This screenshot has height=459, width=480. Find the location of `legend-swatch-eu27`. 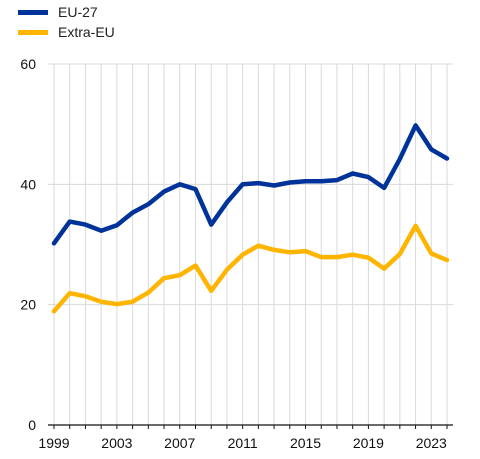

legend-swatch-eu27 is located at coordinates (33, 12).